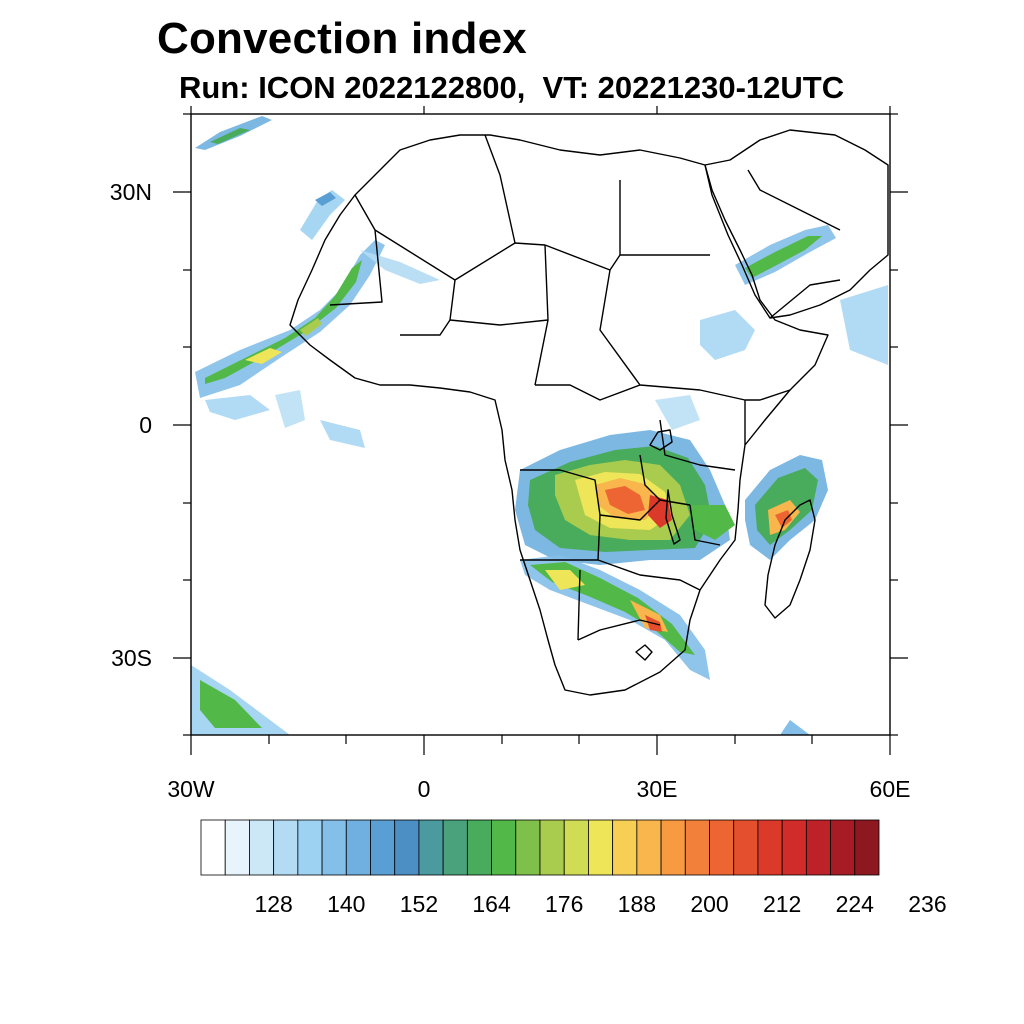  I want to click on lon-label-30w: 30W, so click(191, 789).